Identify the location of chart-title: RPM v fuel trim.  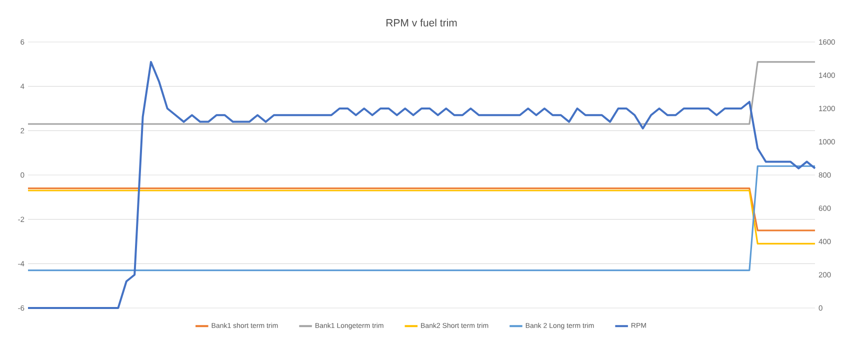
(421, 22).